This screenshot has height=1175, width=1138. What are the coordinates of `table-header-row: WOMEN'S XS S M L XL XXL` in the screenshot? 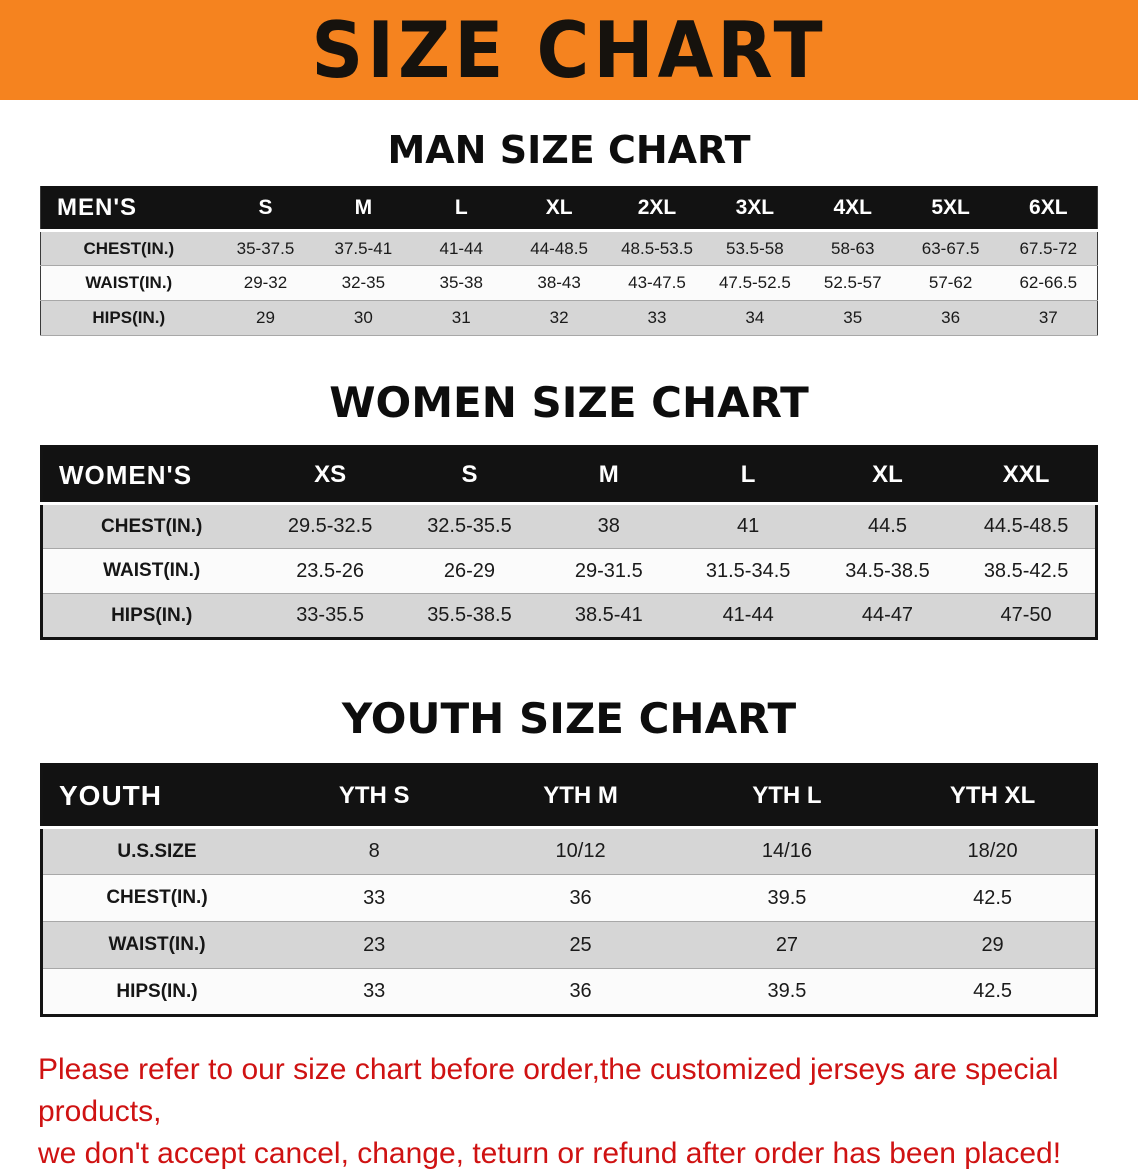 It's located at (569, 475).